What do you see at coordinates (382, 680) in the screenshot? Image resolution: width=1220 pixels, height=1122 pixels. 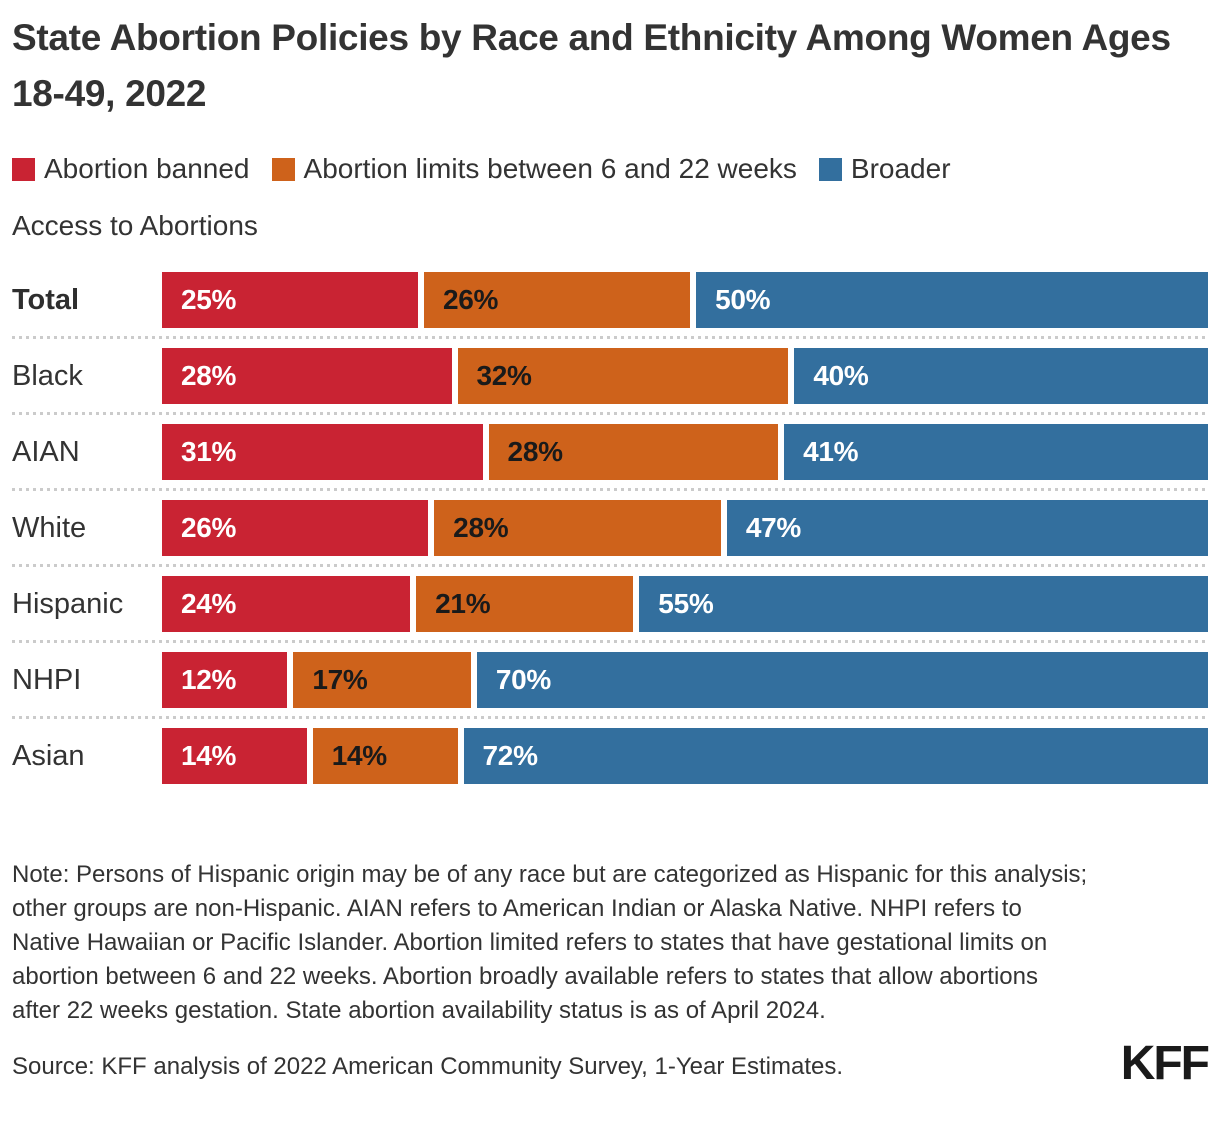 I see `bar-segment: 17%` at bounding box center [382, 680].